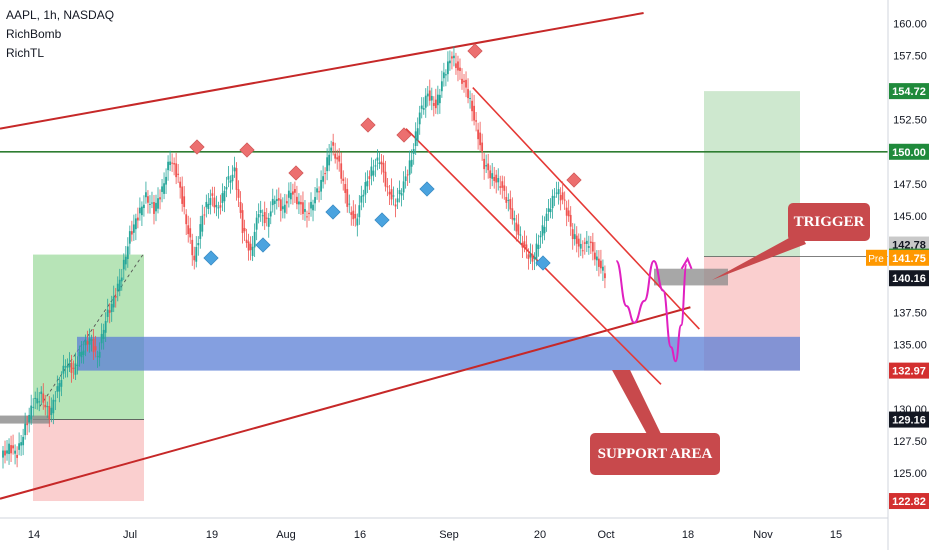 The width and height of the screenshot is (932, 550). Describe the element at coordinates (322, 71) in the screenshot. I see `channel-upper-line` at that location.